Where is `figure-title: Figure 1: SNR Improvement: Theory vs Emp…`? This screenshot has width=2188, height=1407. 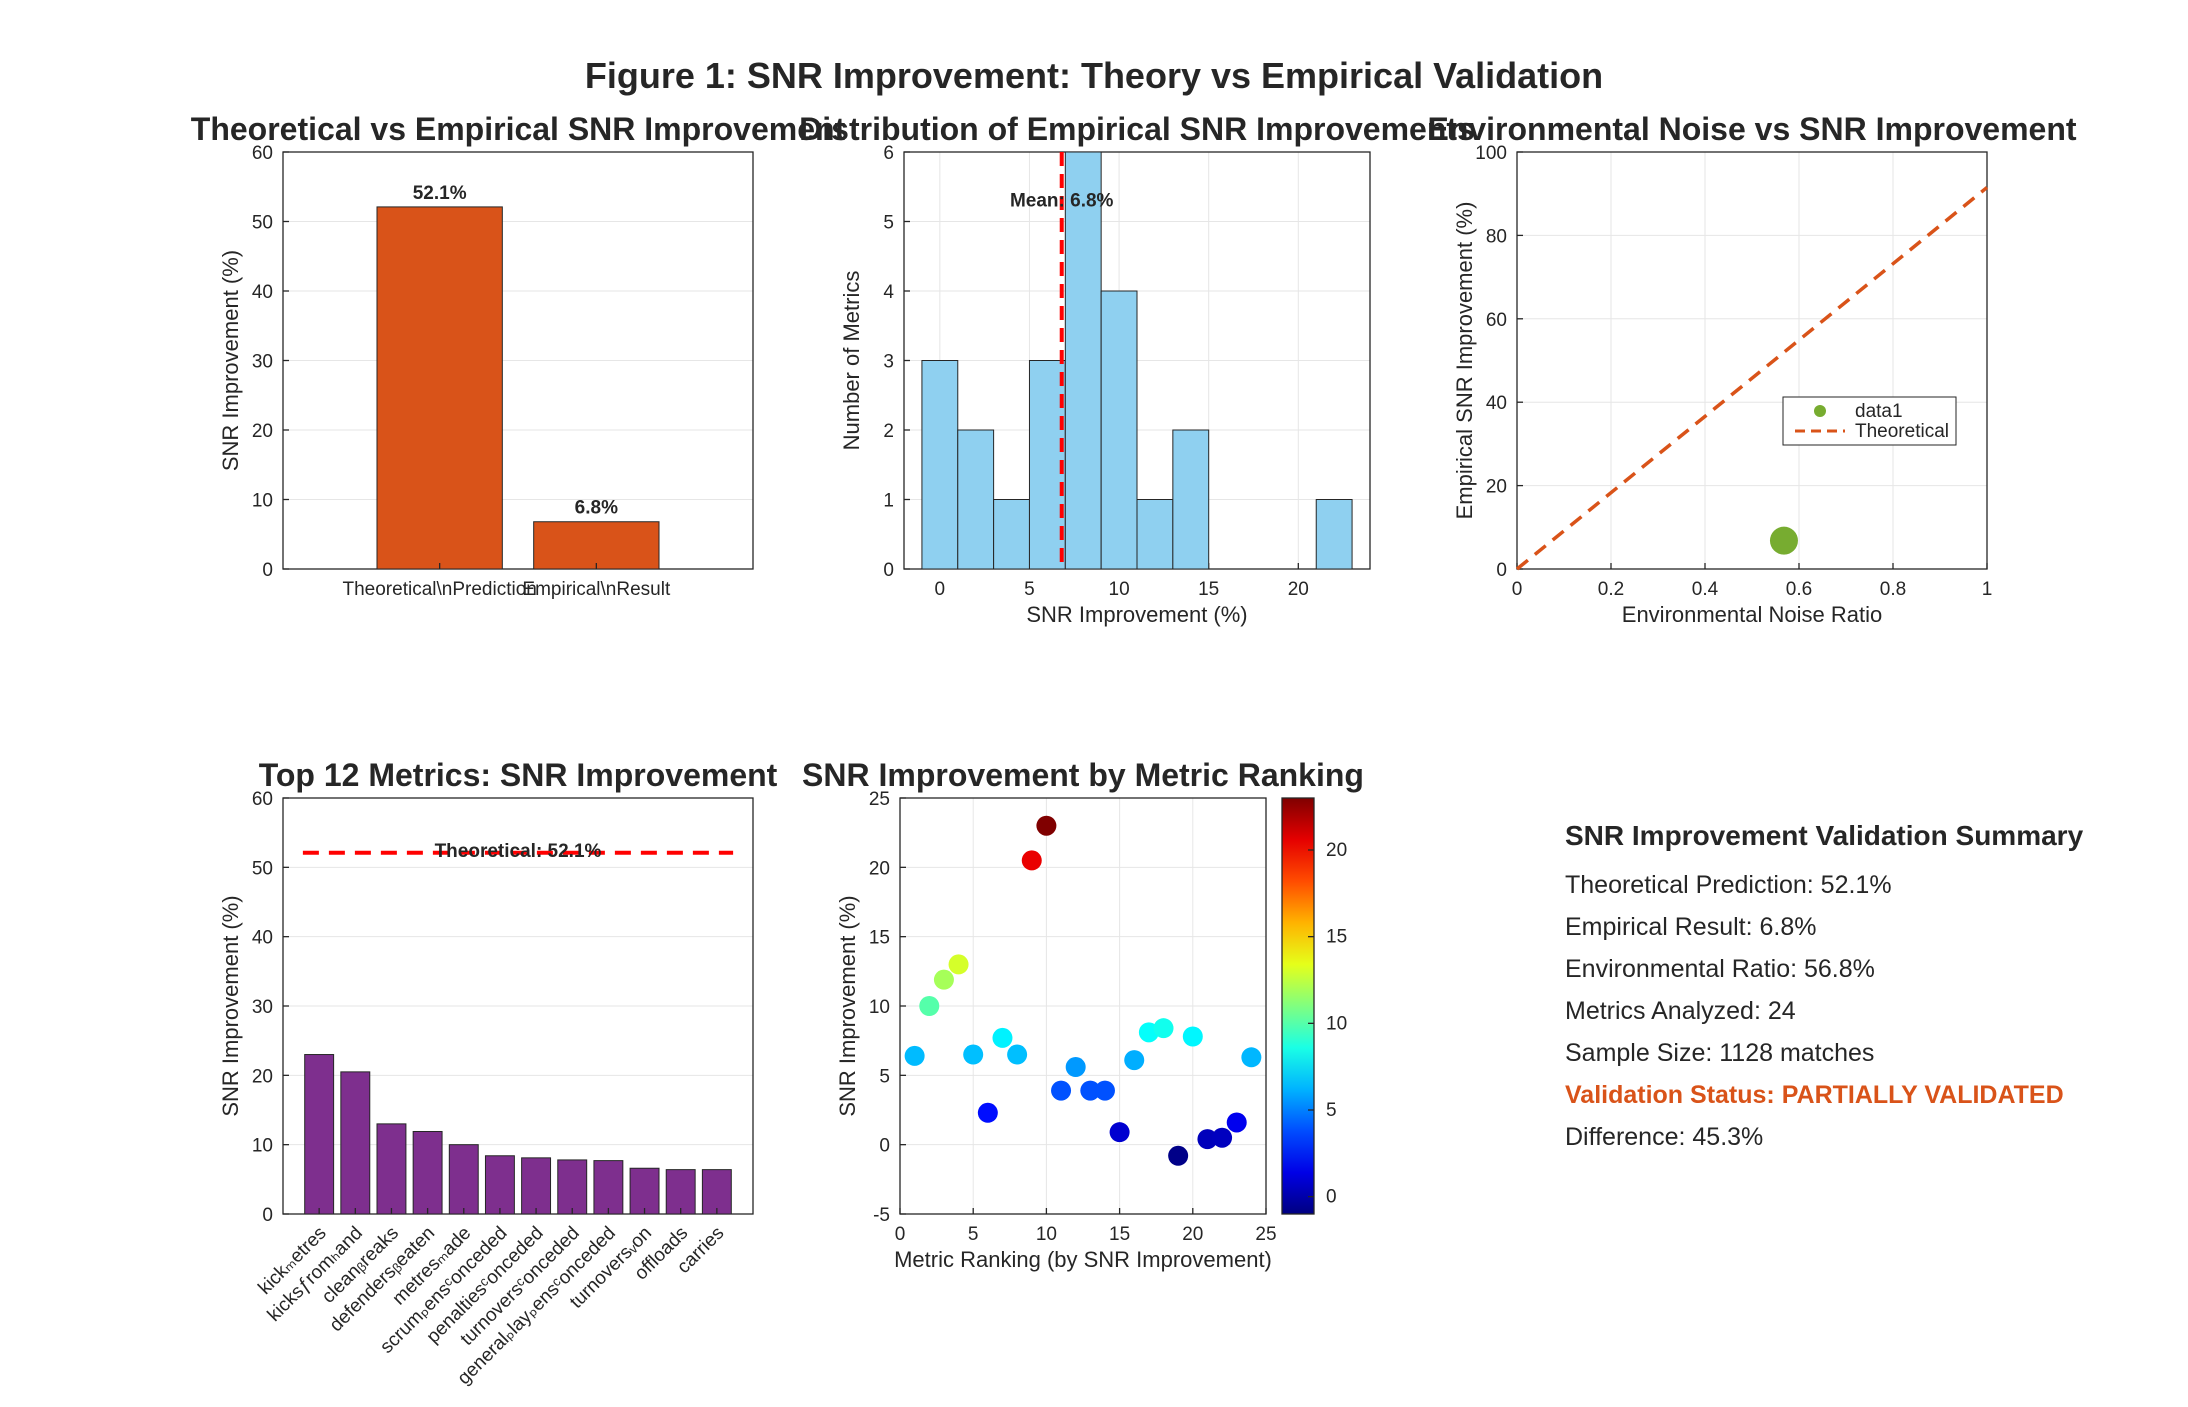
figure-title: Figure 1: SNR Improvement: Theory vs Emp… is located at coordinates (1094, 75).